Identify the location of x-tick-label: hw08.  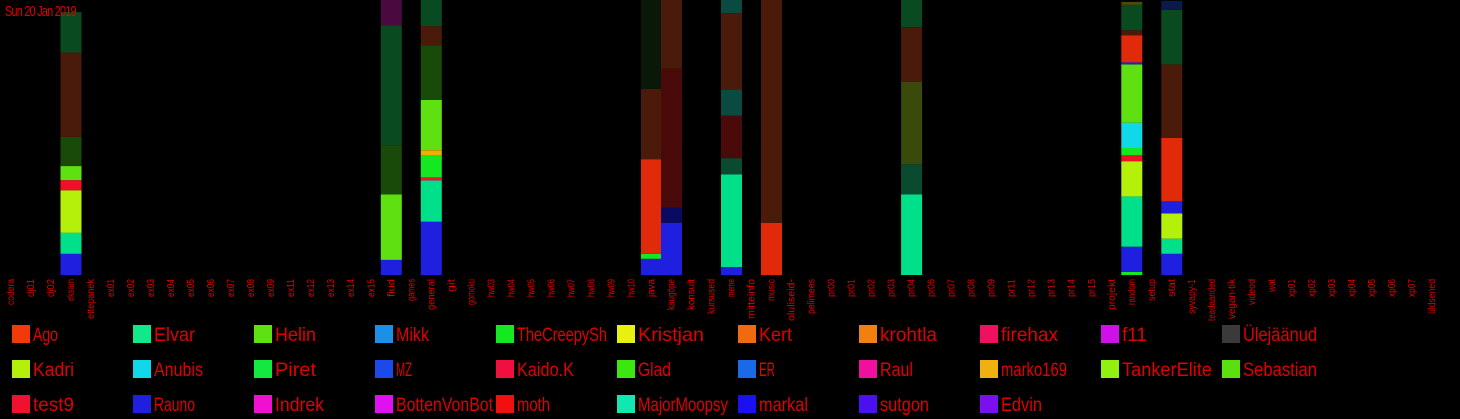
(591, 288).